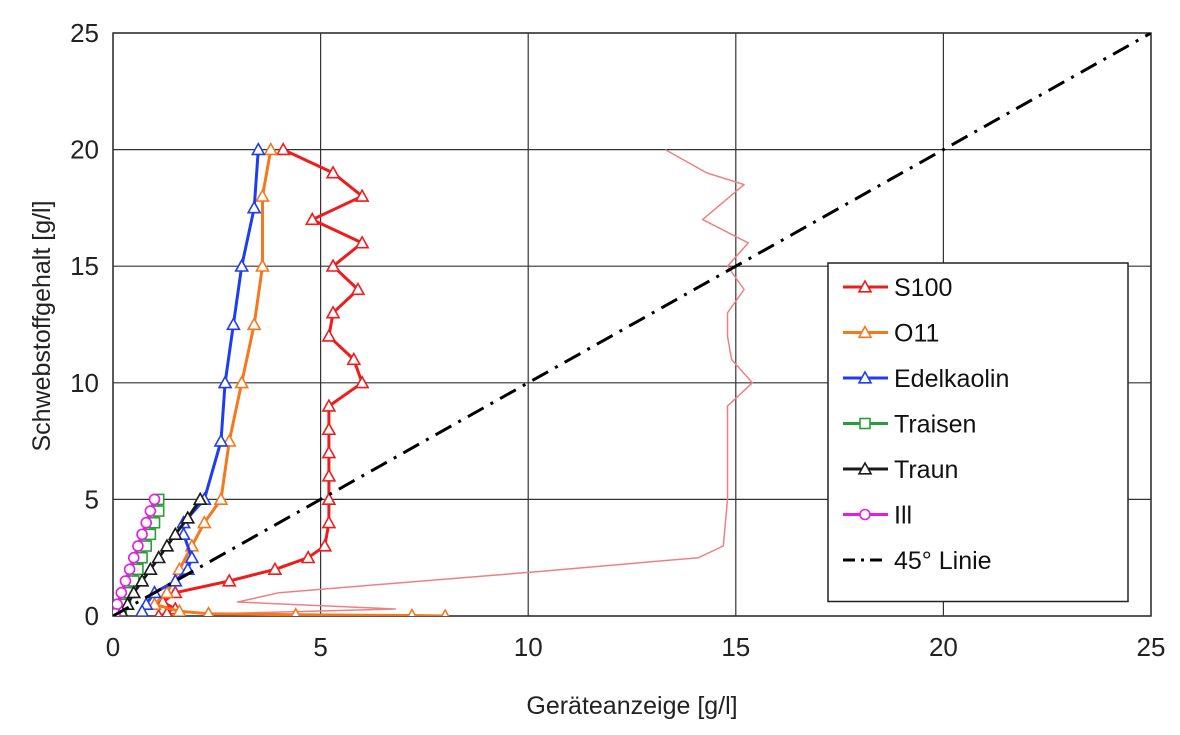 Image resolution: width=1180 pixels, height=735 pixels. Describe the element at coordinates (926, 470) in the screenshot. I see `legend-label-4: Traun` at that location.